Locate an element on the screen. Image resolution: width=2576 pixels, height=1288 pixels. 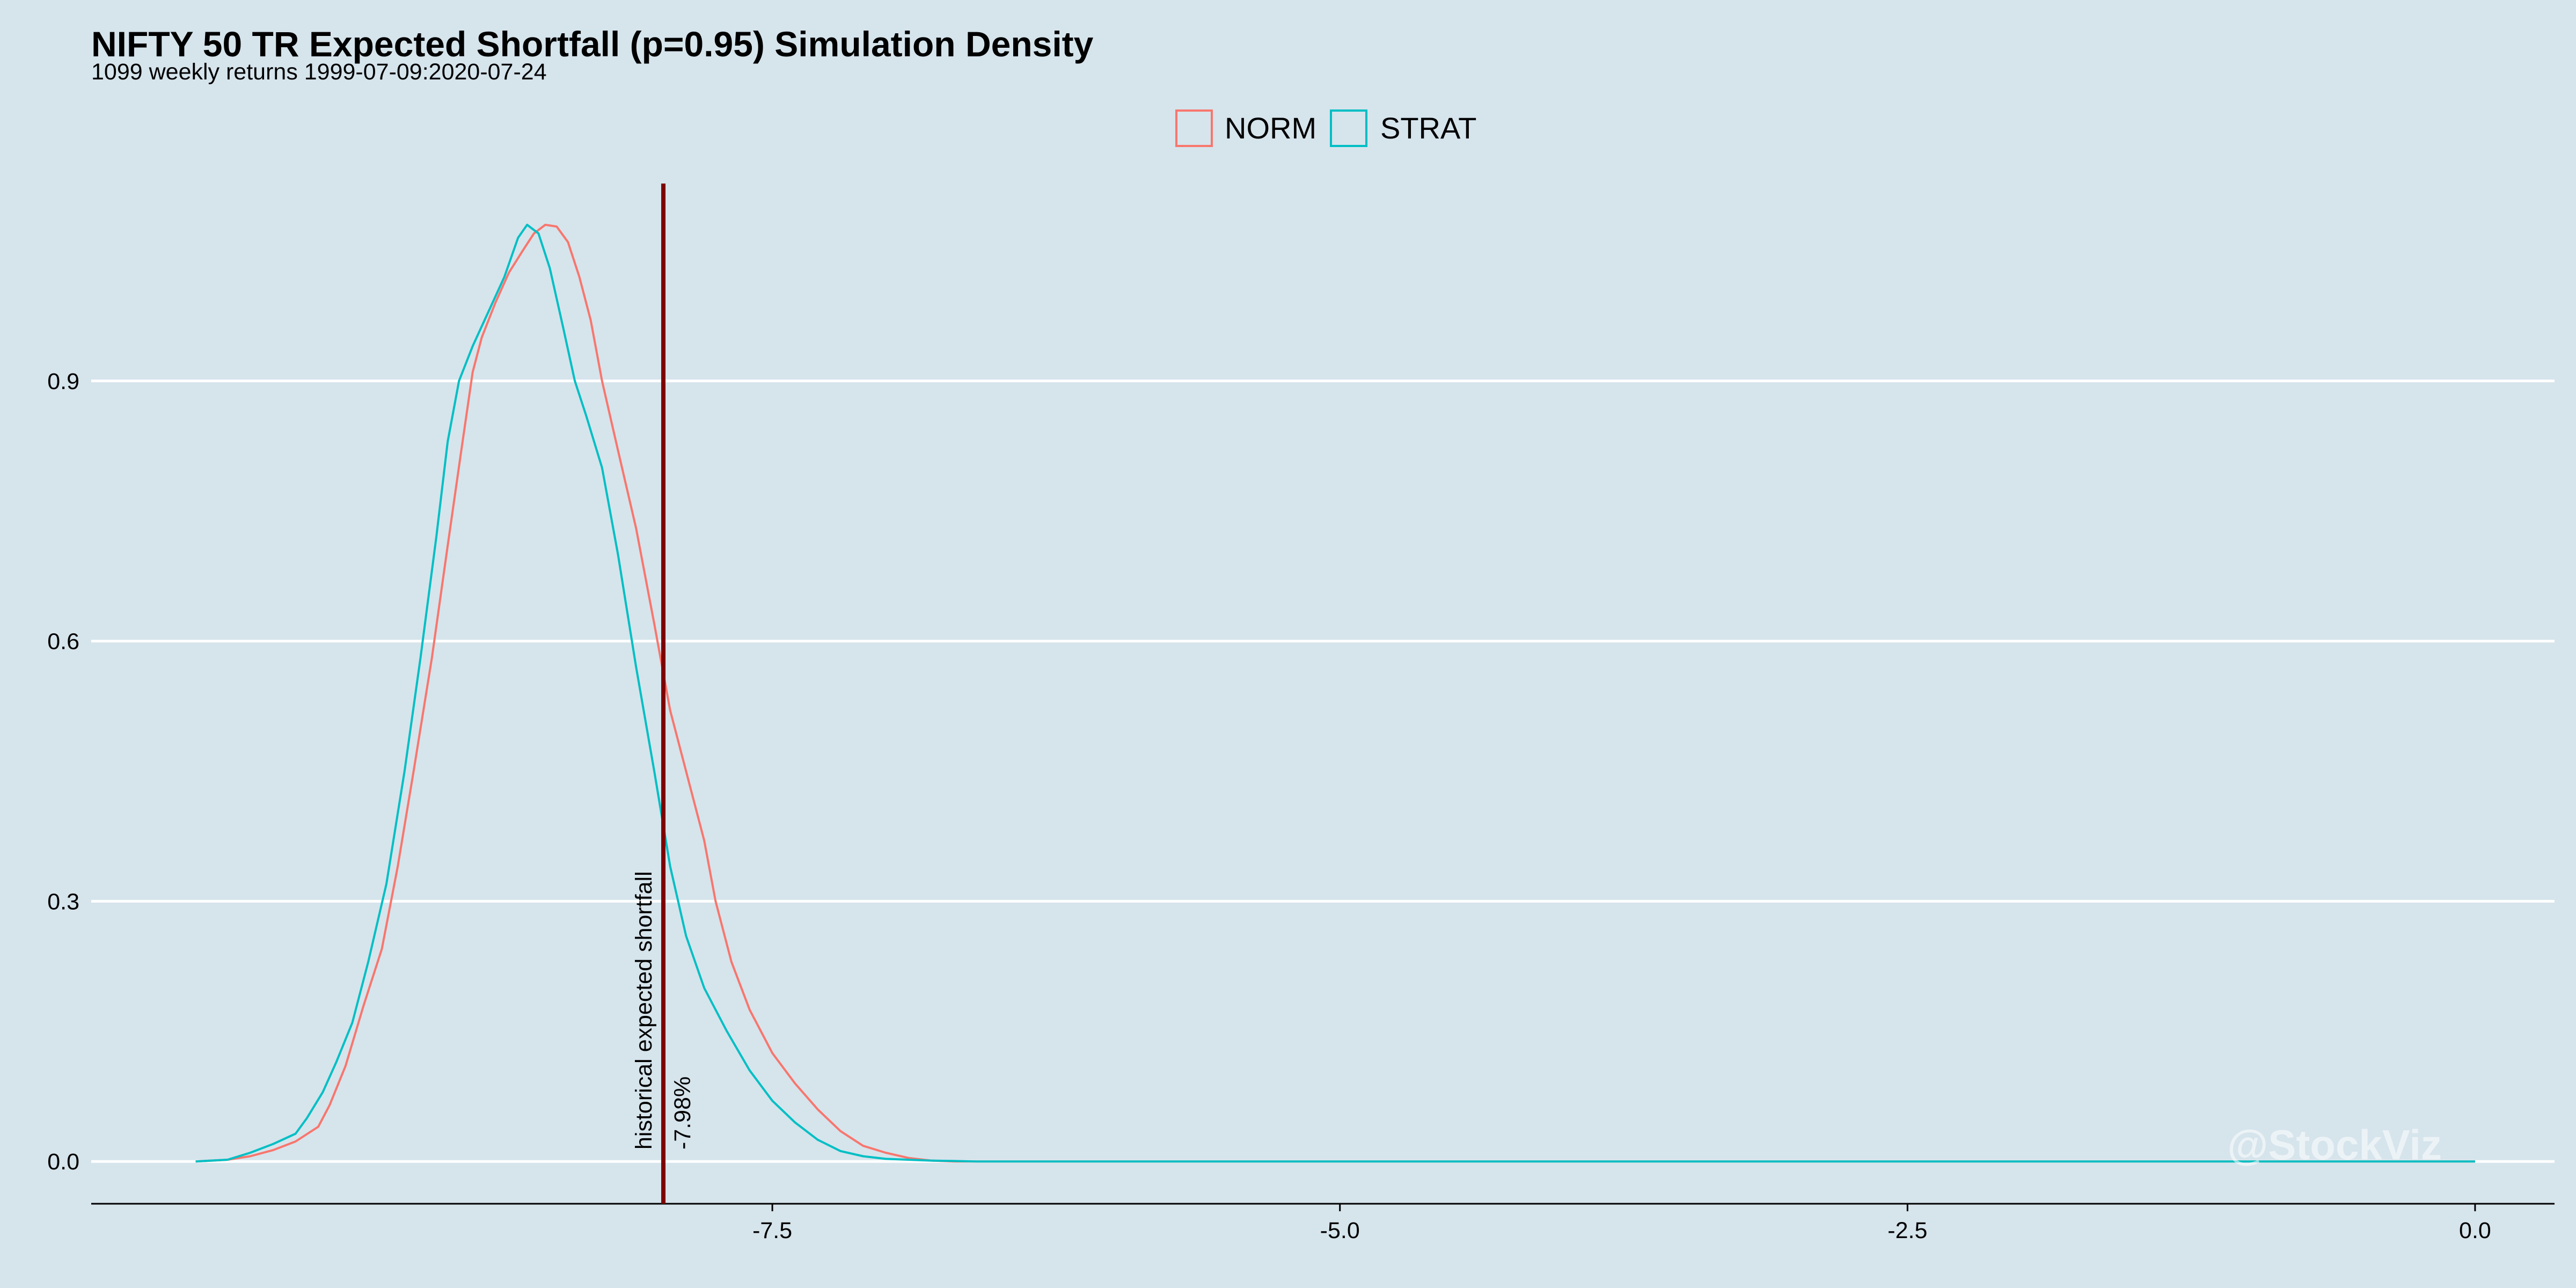
y-tick-label: 0.6 is located at coordinates (63, 642).